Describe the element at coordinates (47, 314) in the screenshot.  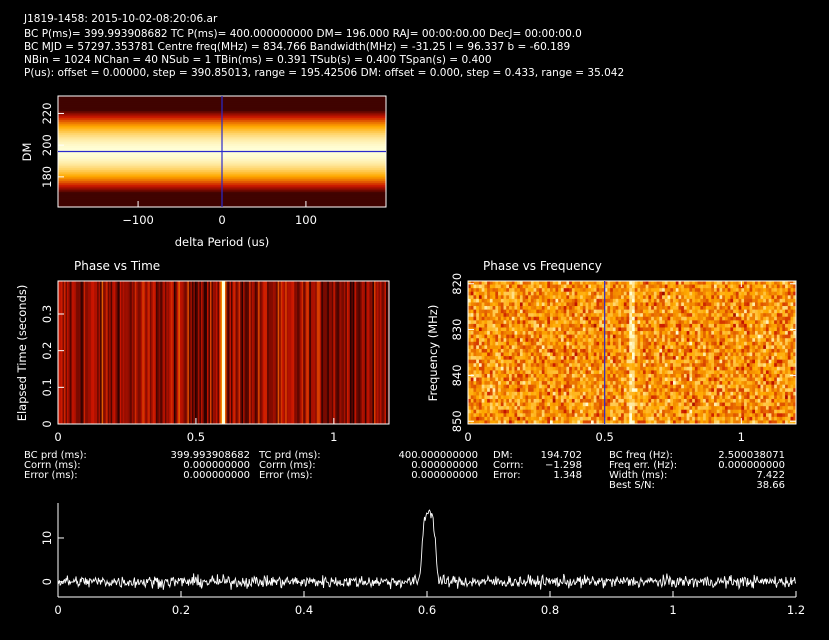
I see `y-tick-label: 0.3` at that location.